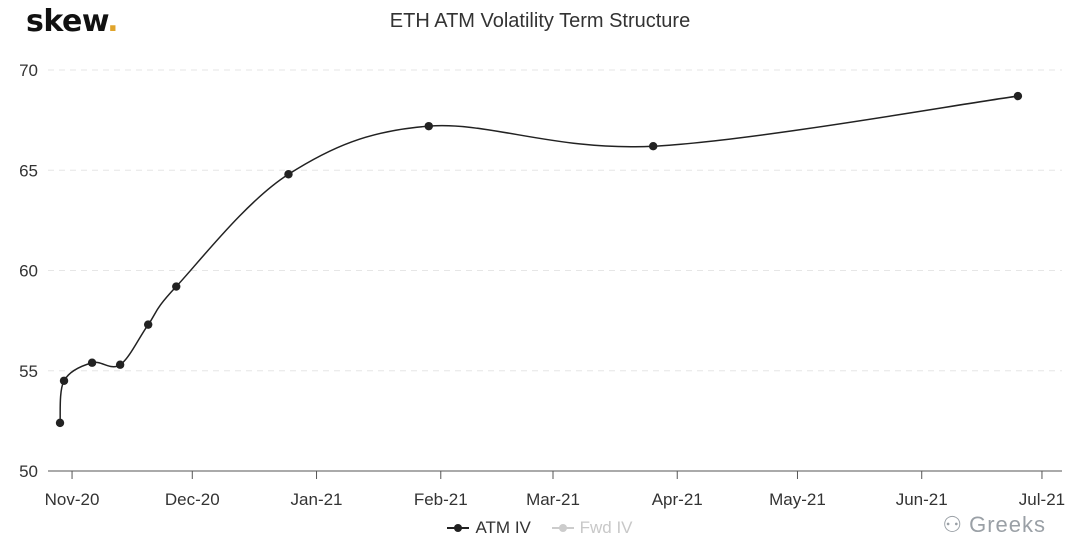  Describe the element at coordinates (458, 528) in the screenshot. I see `atm-iv-swatch-icon` at that location.